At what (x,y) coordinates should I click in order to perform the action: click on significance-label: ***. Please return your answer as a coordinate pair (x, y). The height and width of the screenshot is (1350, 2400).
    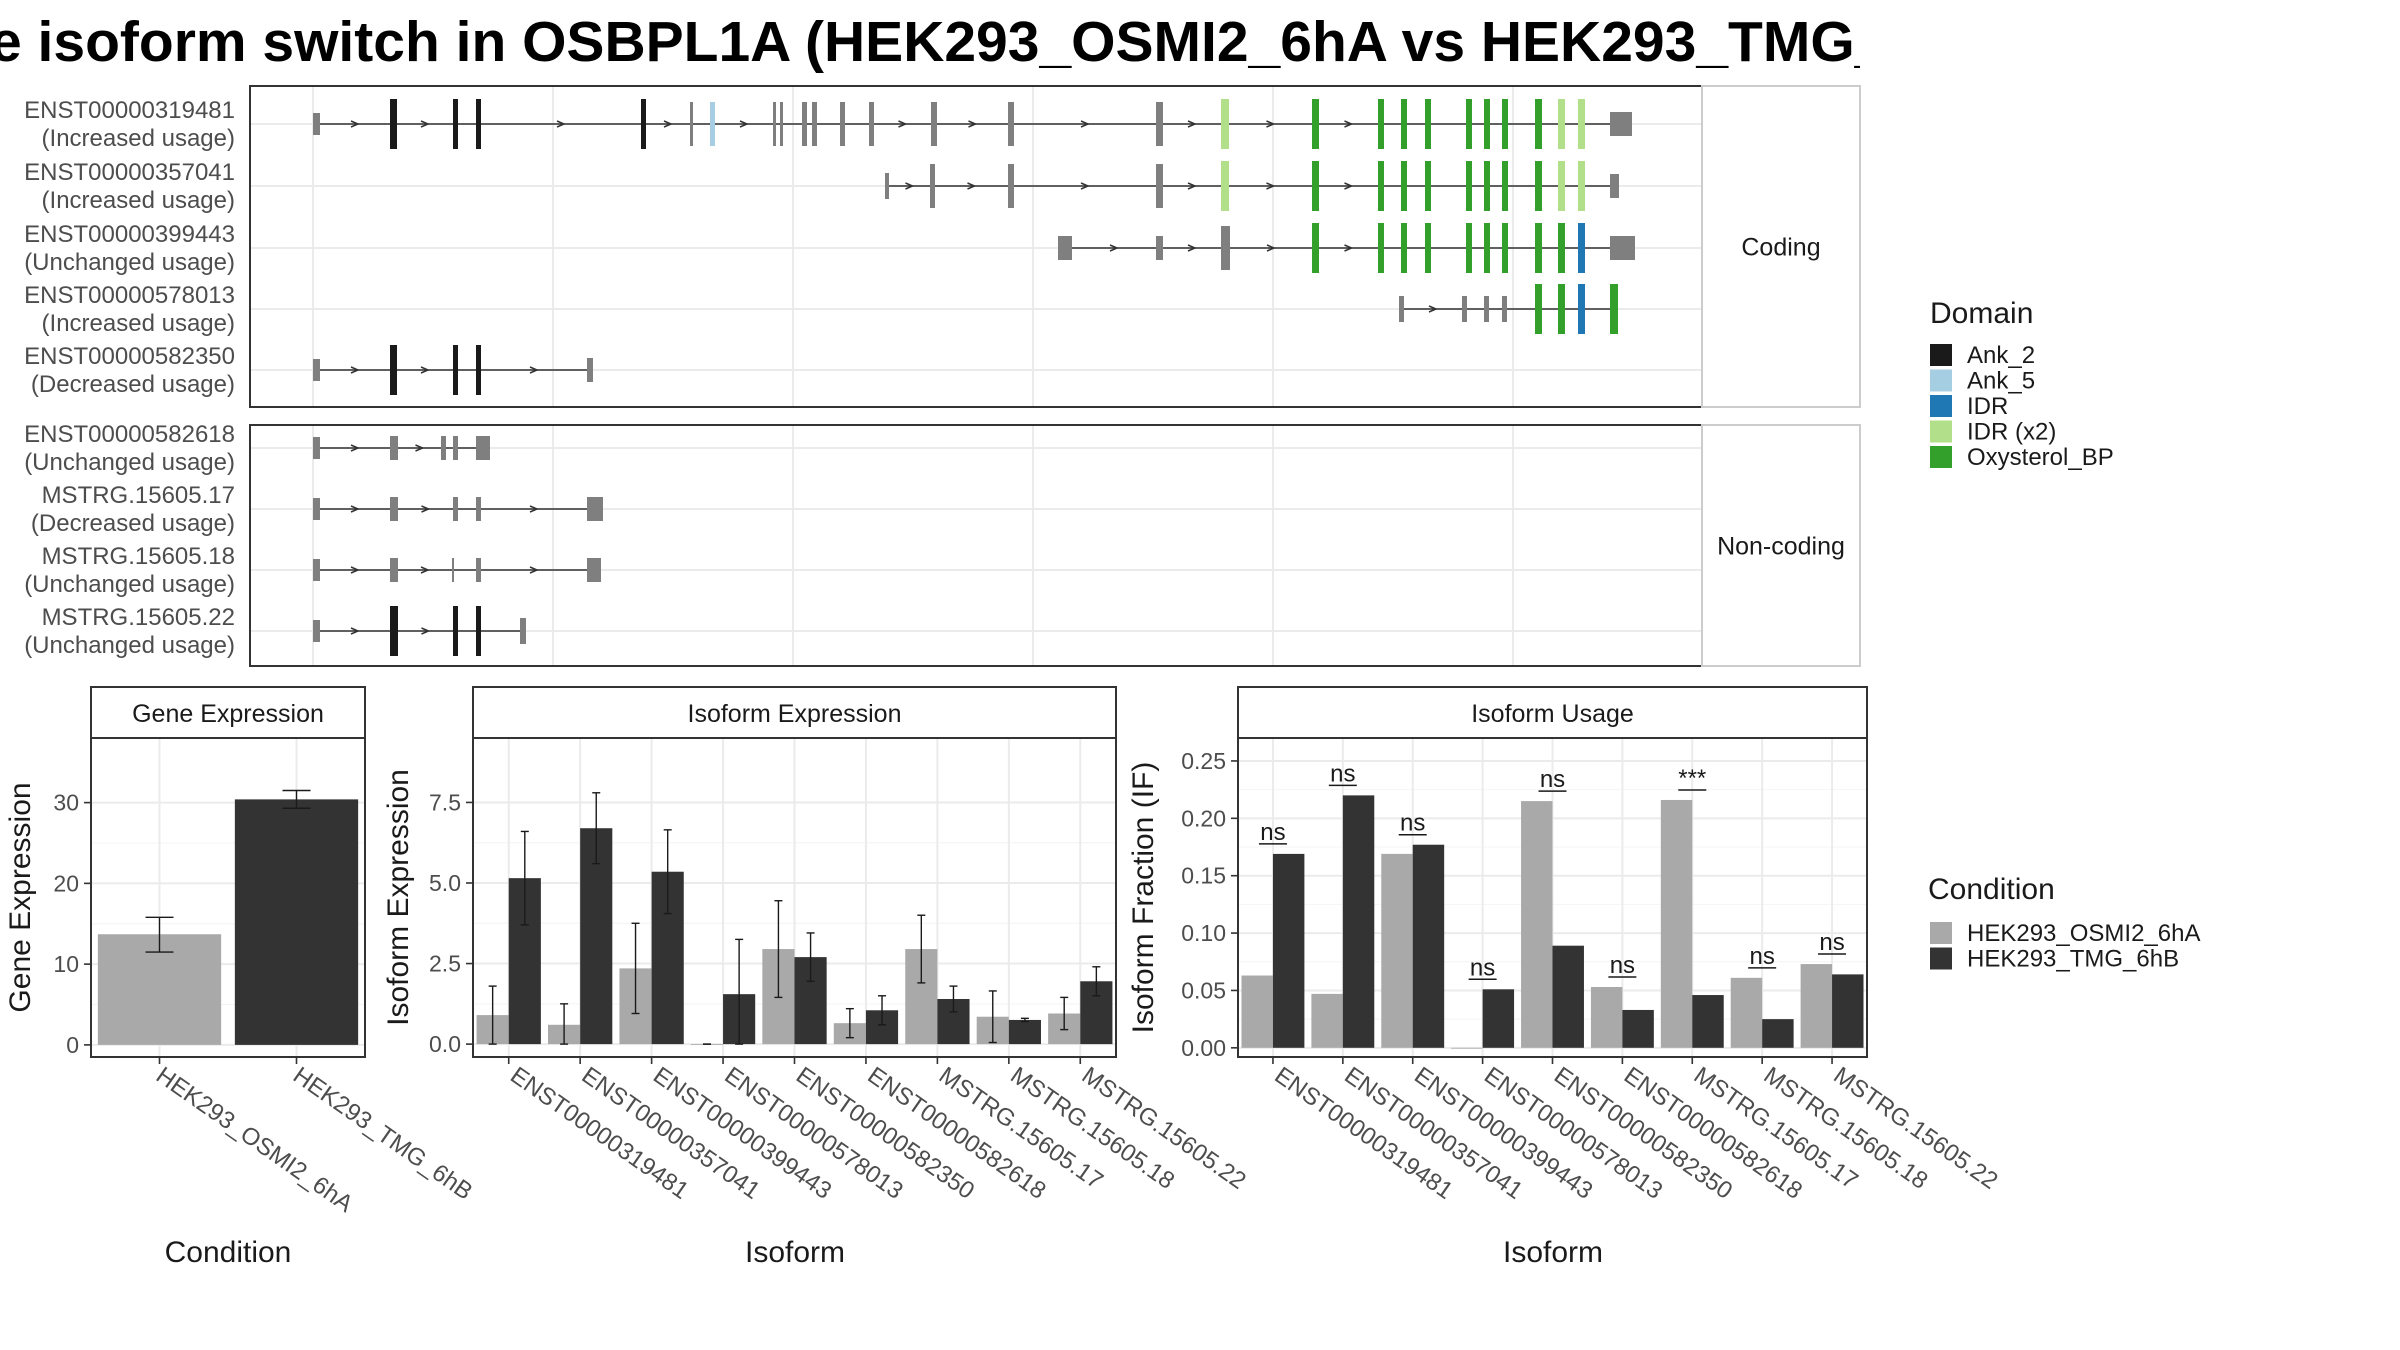
    Looking at the image, I should click on (1692, 778).